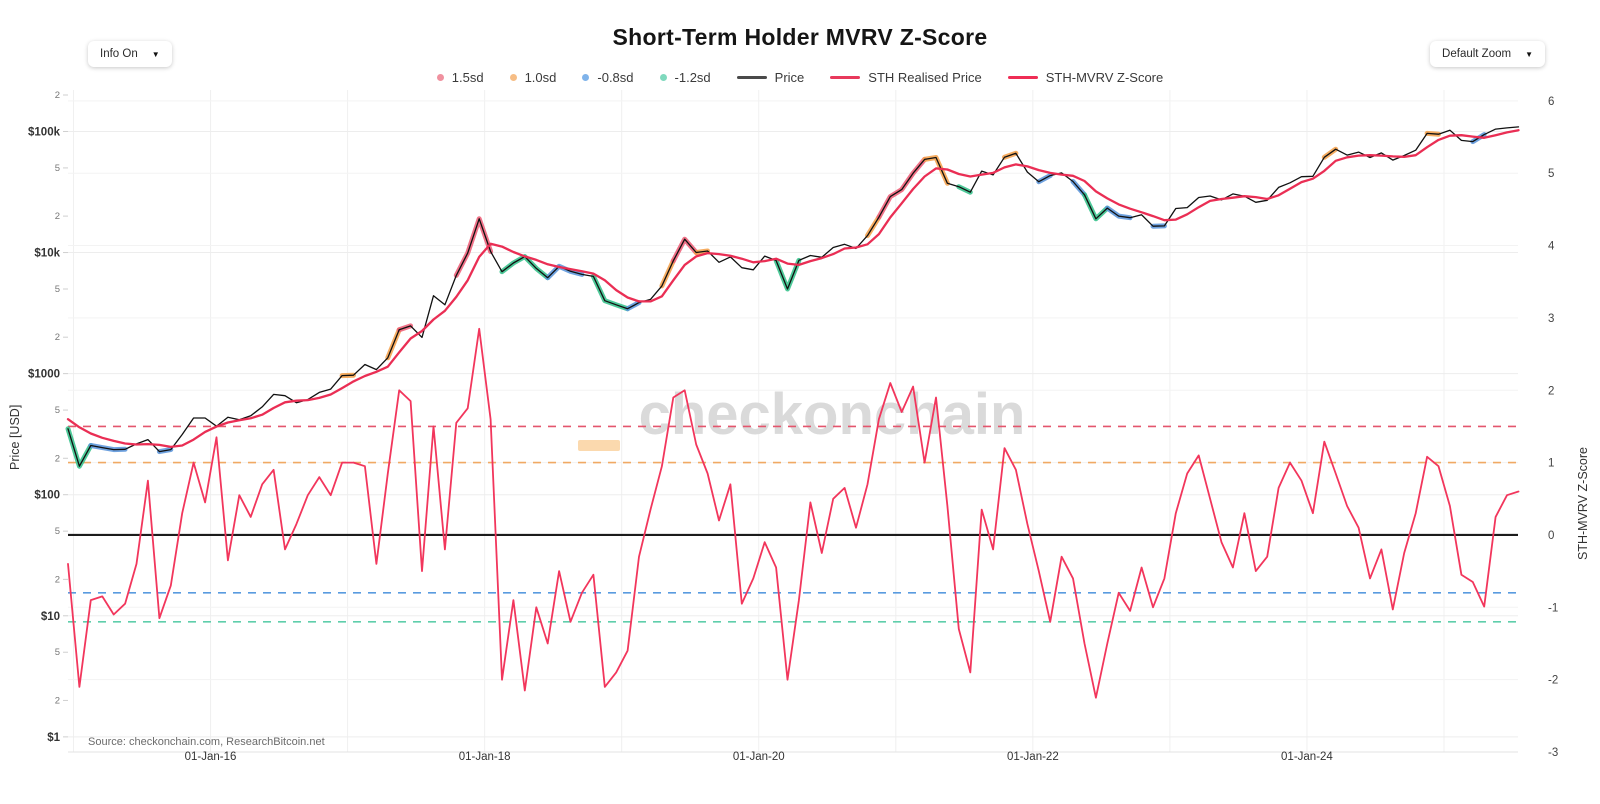  Describe the element at coordinates (1307, 757) in the screenshot. I see `axis-tick-label: 01-Jan-24` at that location.